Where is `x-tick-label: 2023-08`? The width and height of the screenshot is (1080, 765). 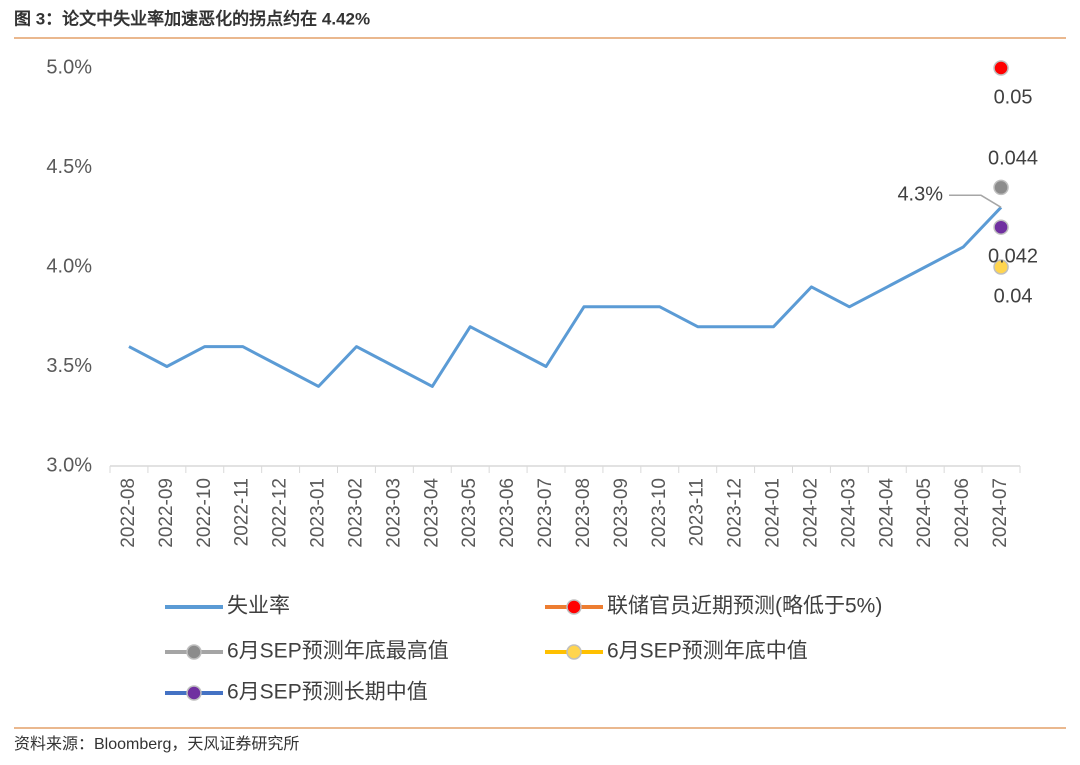
x-tick-label: 2023-08 is located at coordinates (583, 513).